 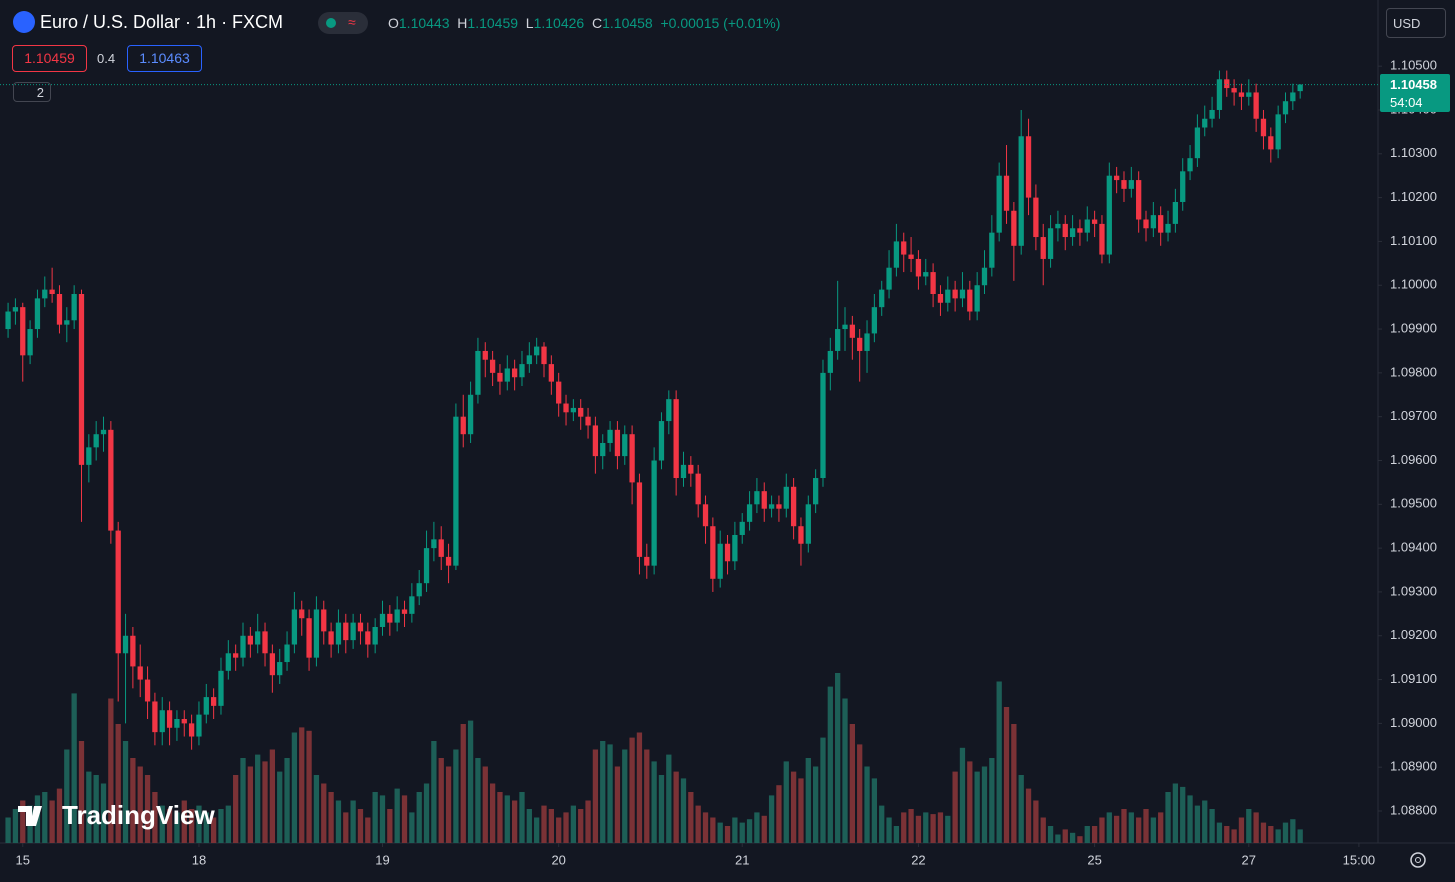 I want to click on market-status: ≈, so click(x=343, y=23).